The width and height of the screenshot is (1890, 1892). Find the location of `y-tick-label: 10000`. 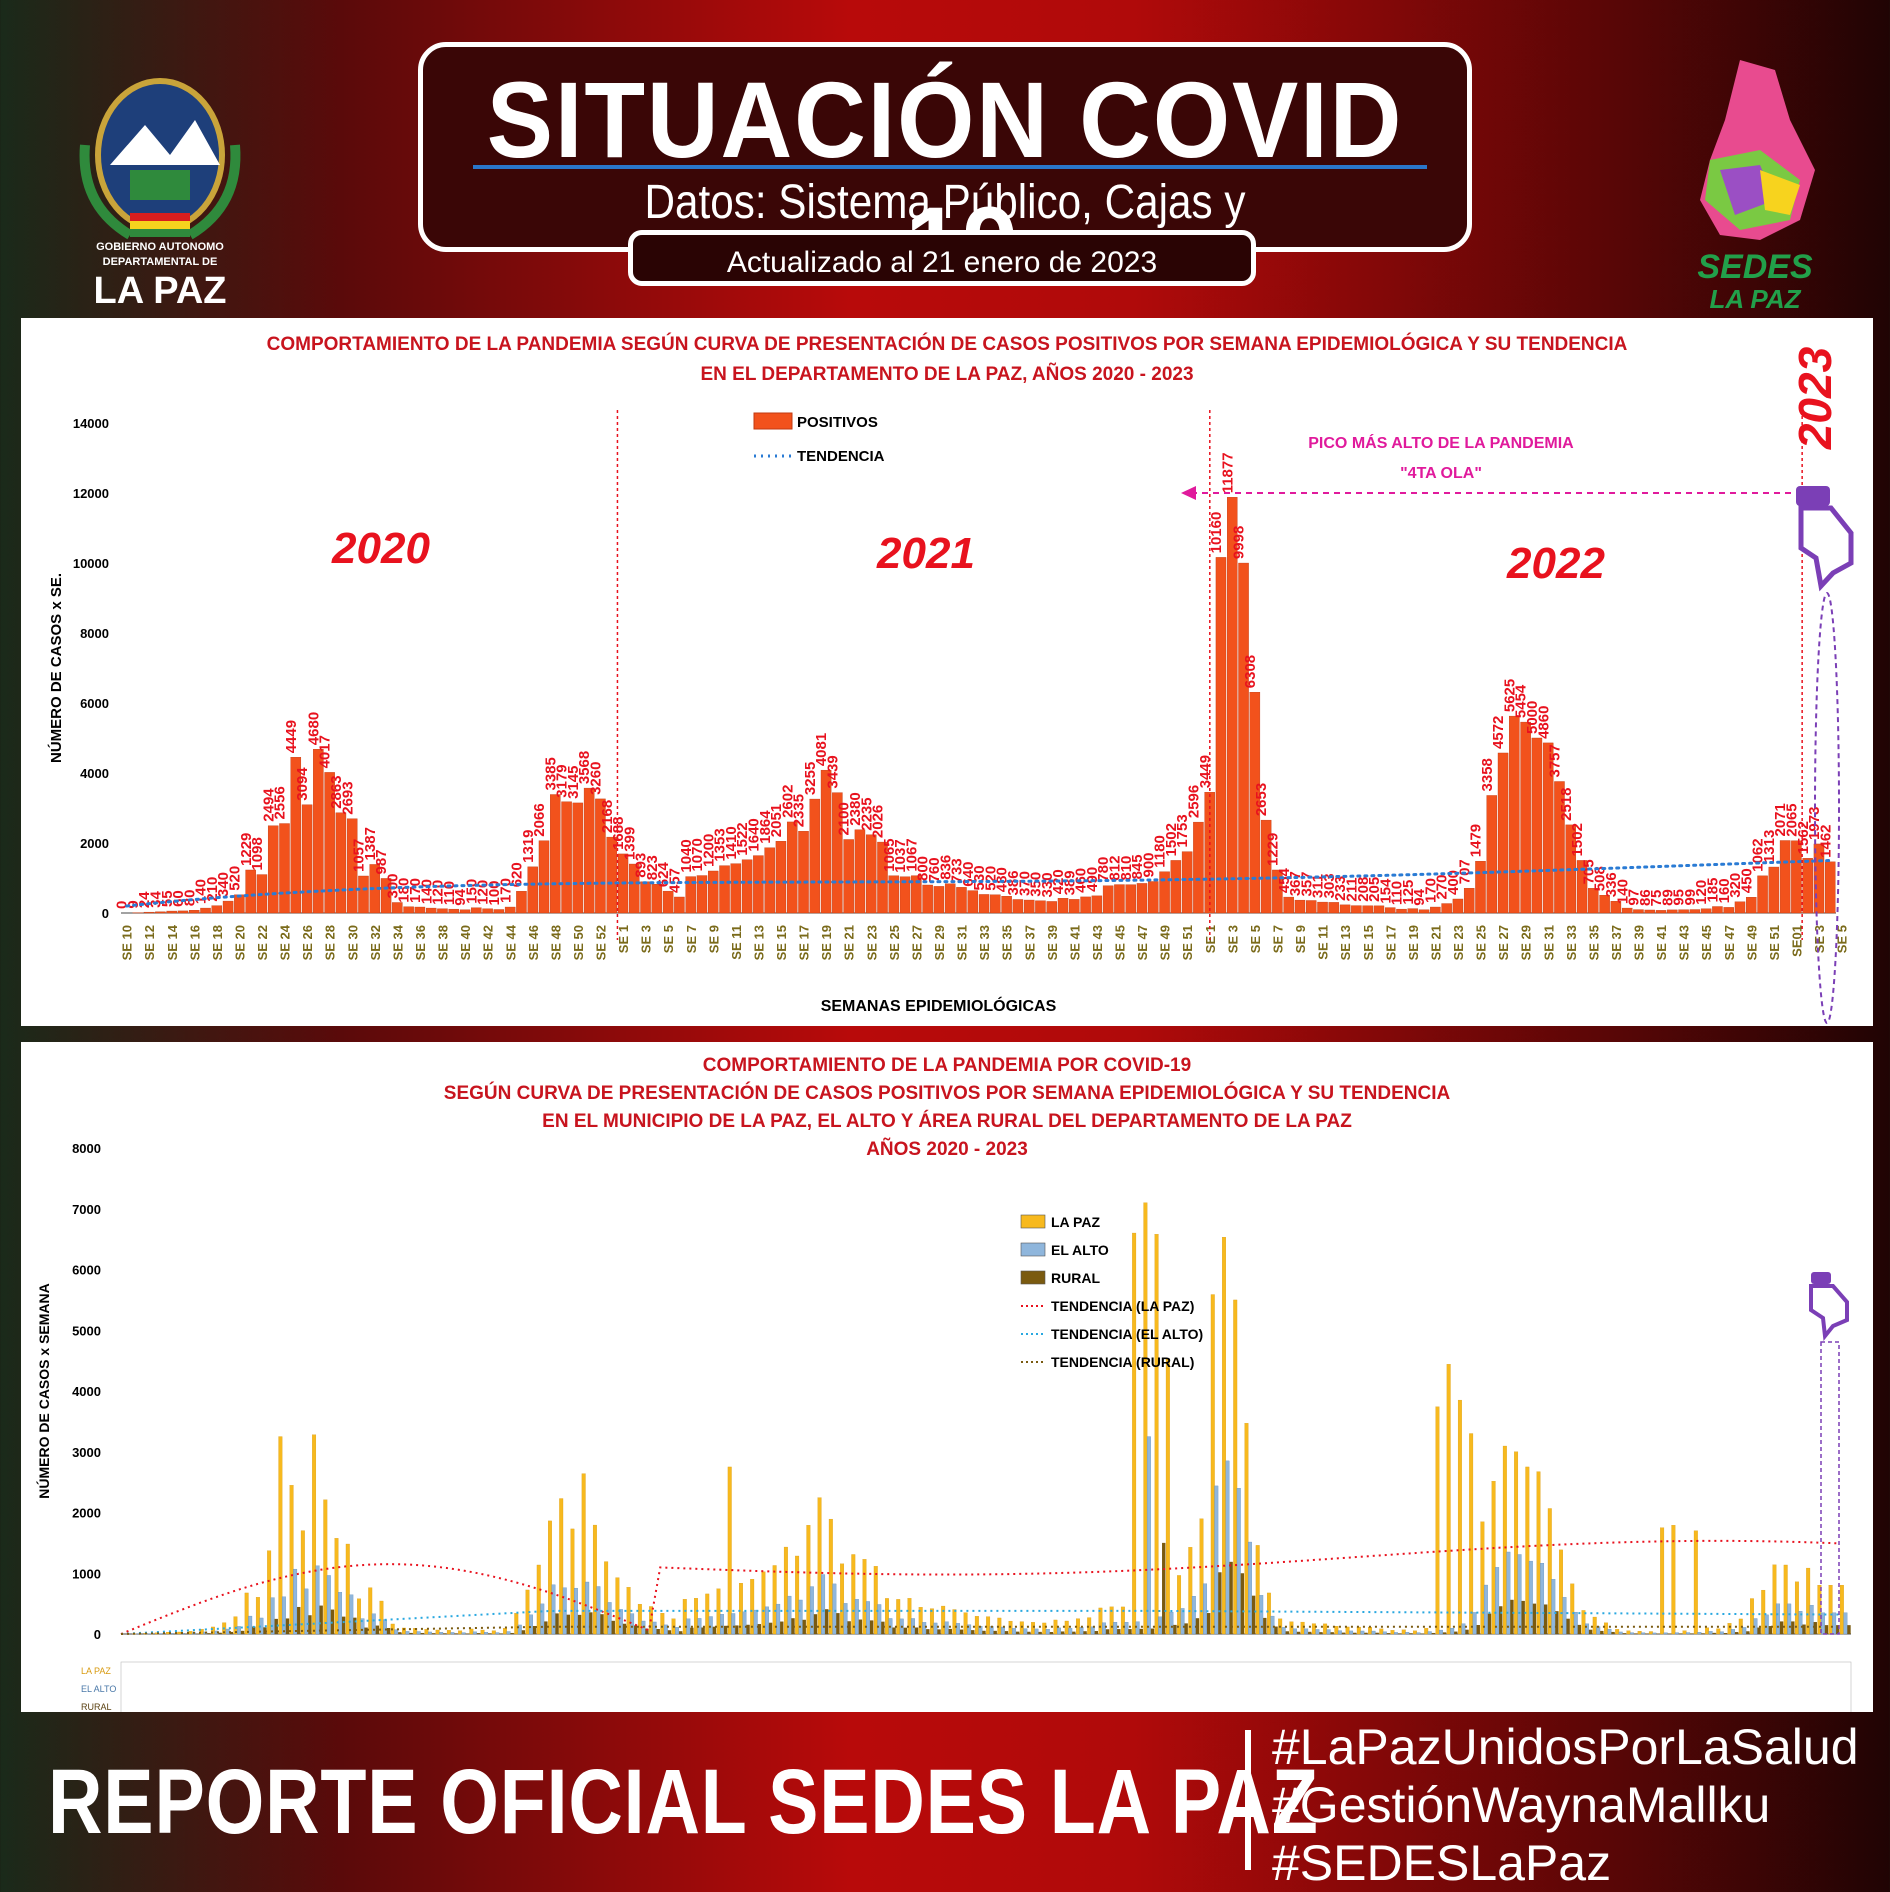

y-tick-label: 10000 is located at coordinates (91, 563).